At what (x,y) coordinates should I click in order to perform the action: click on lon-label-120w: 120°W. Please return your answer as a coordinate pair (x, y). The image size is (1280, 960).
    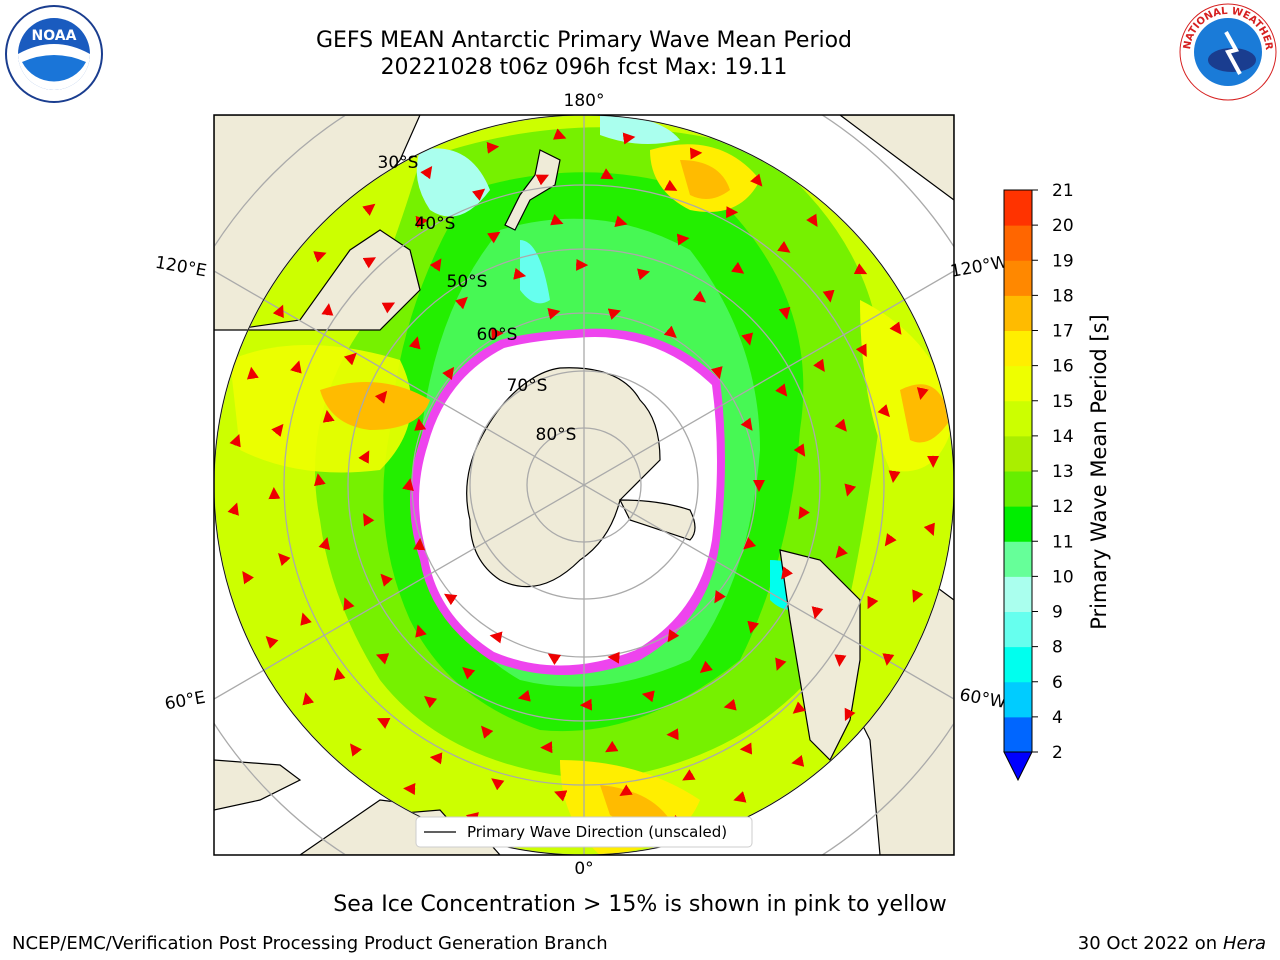
    Looking at the image, I should click on (979, 267).